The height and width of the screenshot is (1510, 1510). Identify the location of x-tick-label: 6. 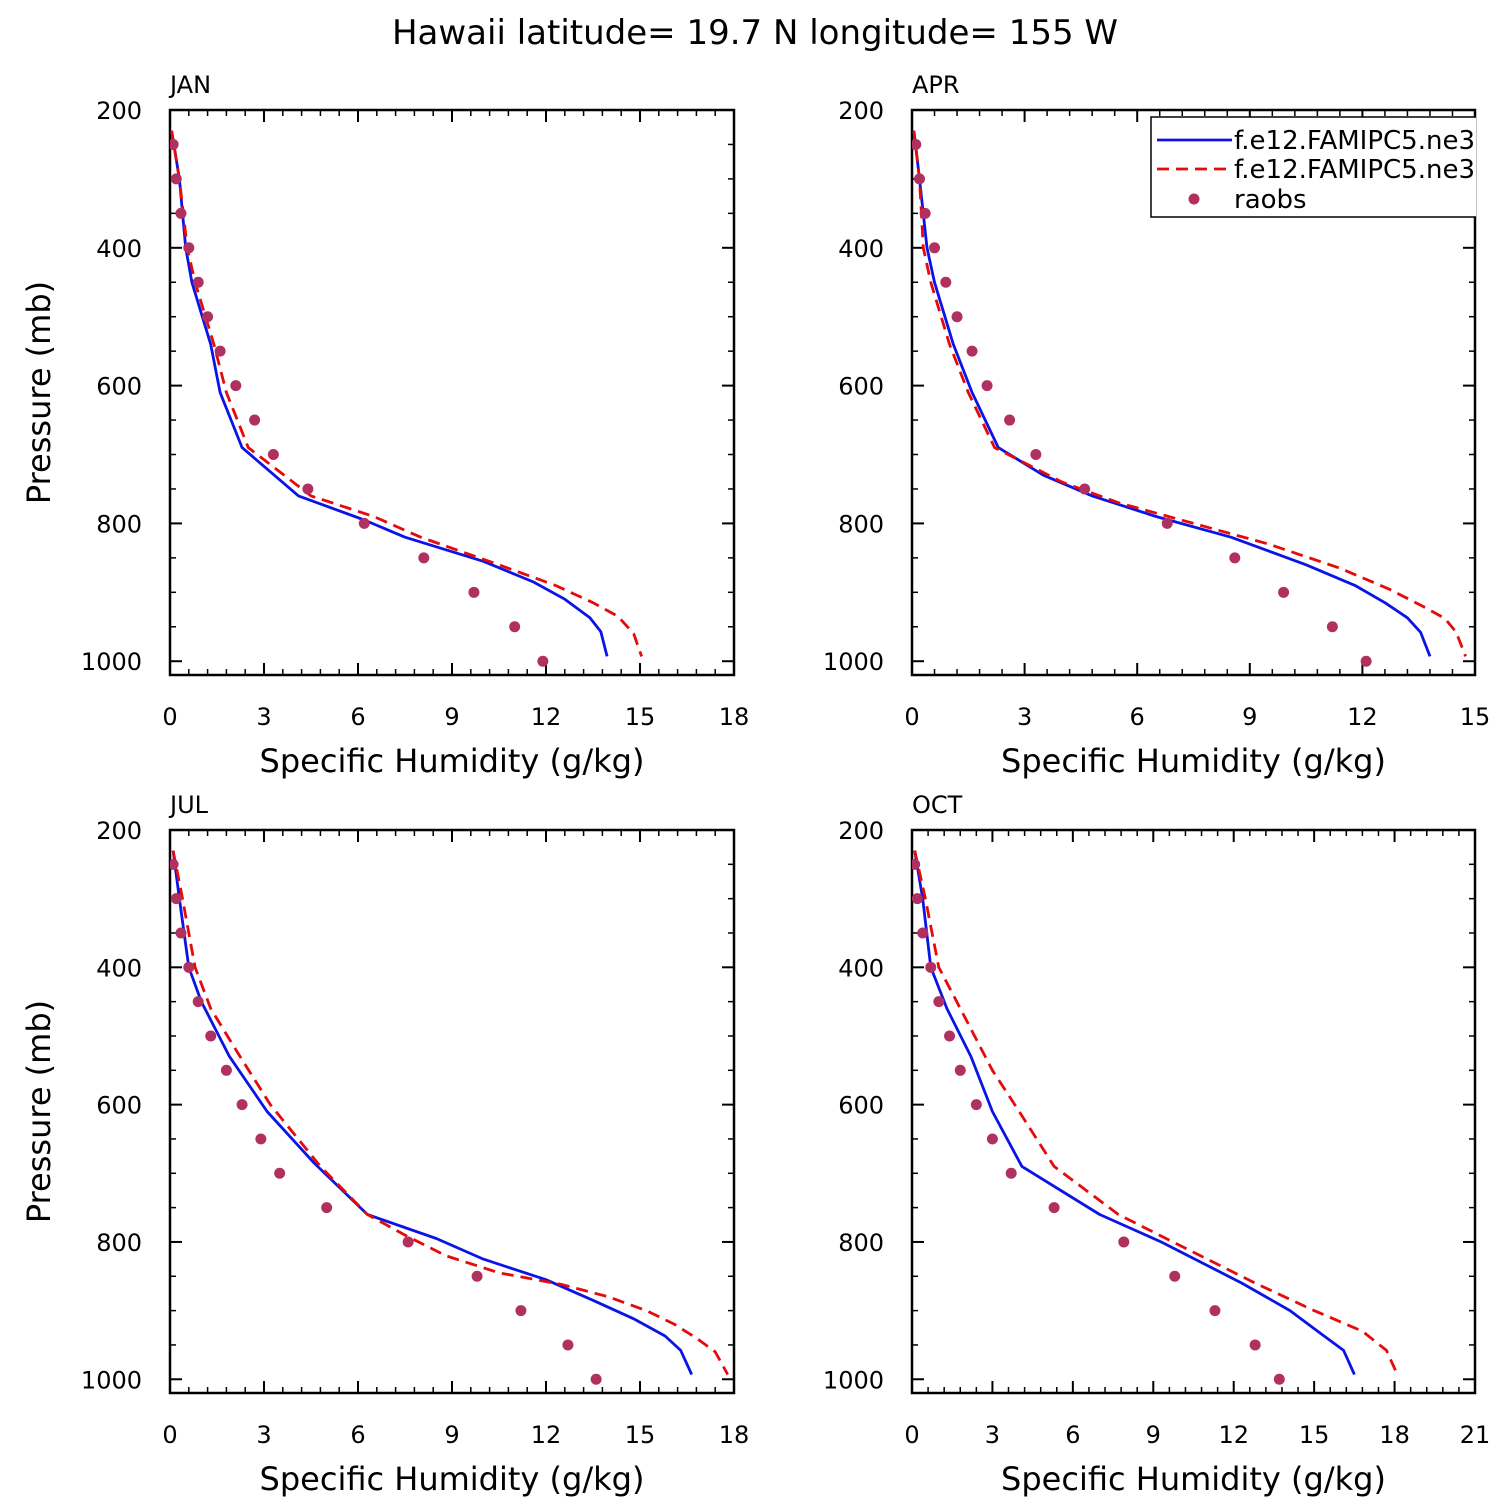
(1072, 1435).